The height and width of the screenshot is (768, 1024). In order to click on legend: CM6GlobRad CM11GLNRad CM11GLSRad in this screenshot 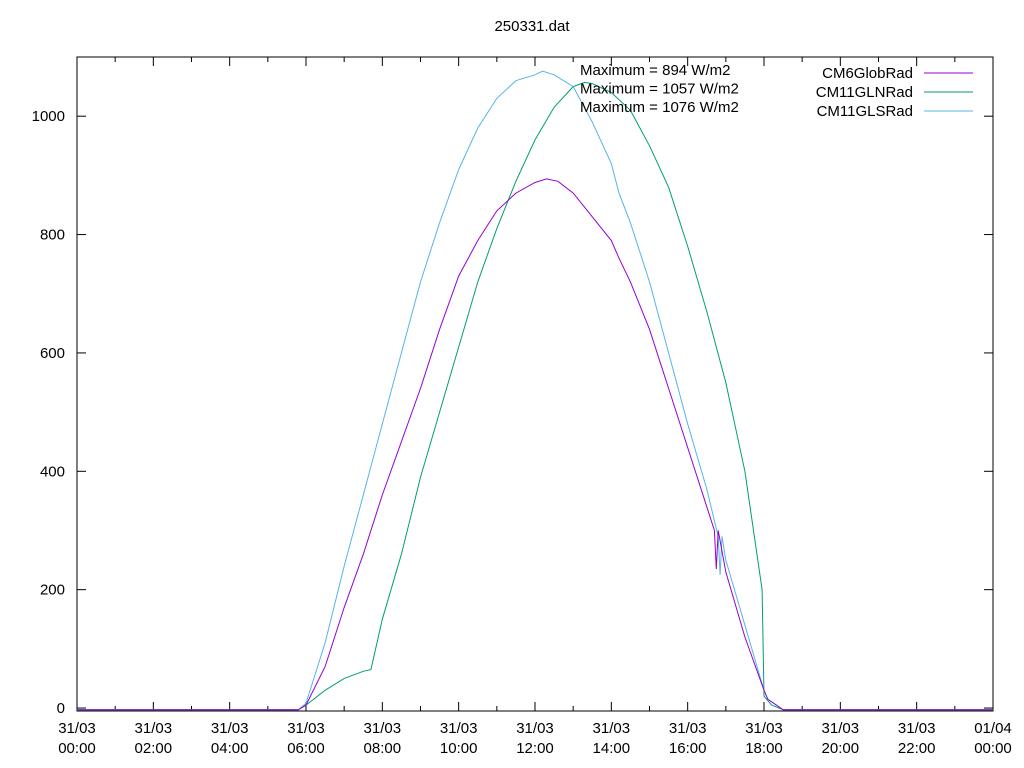, I will do `click(894, 92)`.